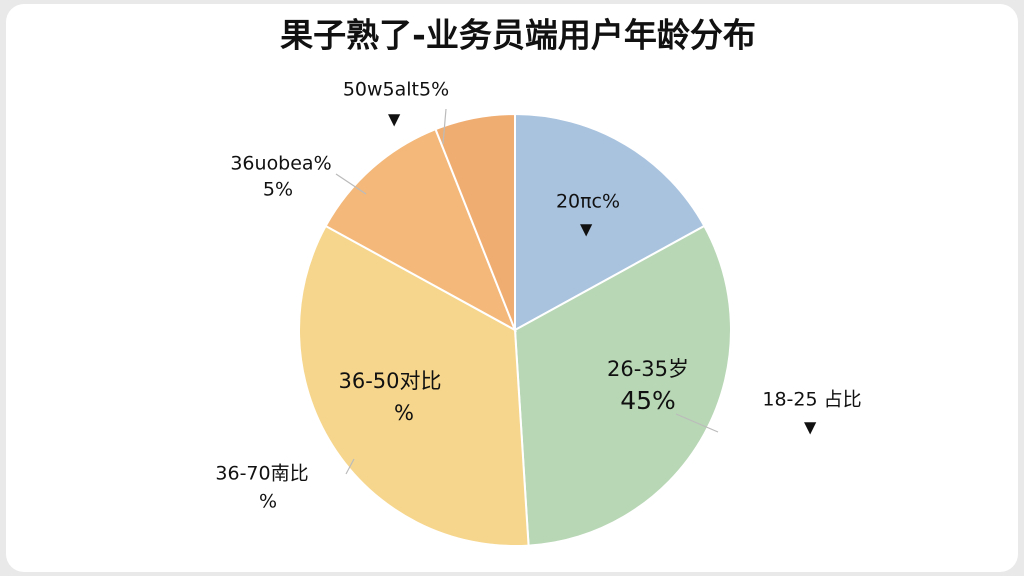 The image size is (1024, 576). What do you see at coordinates (389, 381) in the screenshot?
I see `annotation: 36-50对比` at bounding box center [389, 381].